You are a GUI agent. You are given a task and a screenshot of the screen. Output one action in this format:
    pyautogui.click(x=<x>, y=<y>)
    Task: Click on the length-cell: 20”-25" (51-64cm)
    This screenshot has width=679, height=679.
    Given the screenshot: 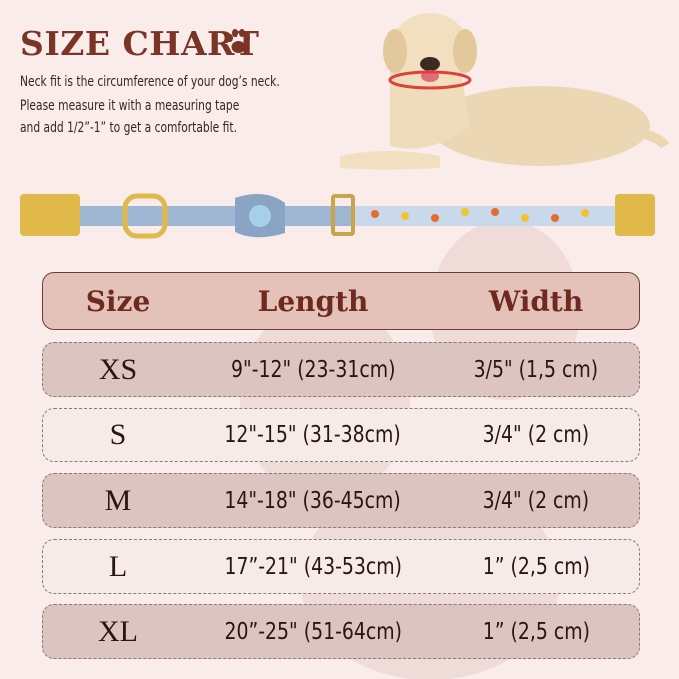 What is the action you would take?
    pyautogui.click(x=313, y=631)
    